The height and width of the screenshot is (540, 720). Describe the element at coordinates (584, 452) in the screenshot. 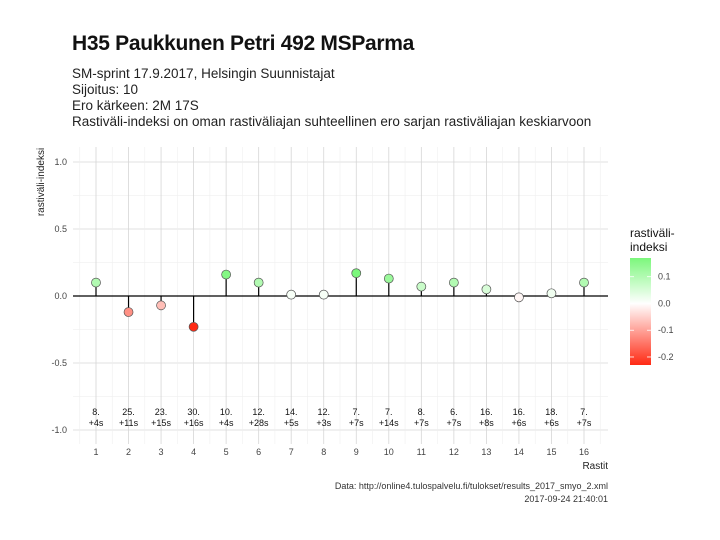

I see `x-tick-label: 16` at that location.